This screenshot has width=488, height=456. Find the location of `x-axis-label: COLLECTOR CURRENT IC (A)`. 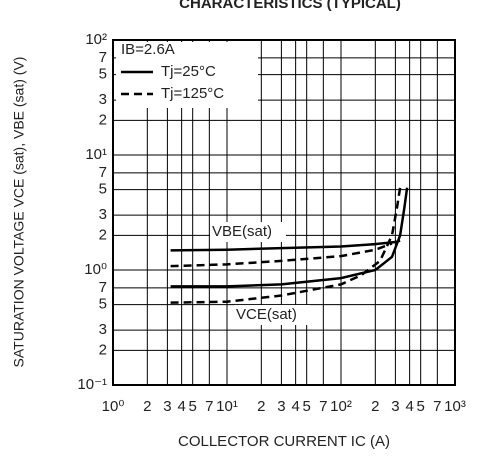

x-axis-label: COLLECTOR CURRENT IC (A) is located at coordinates (284, 441).